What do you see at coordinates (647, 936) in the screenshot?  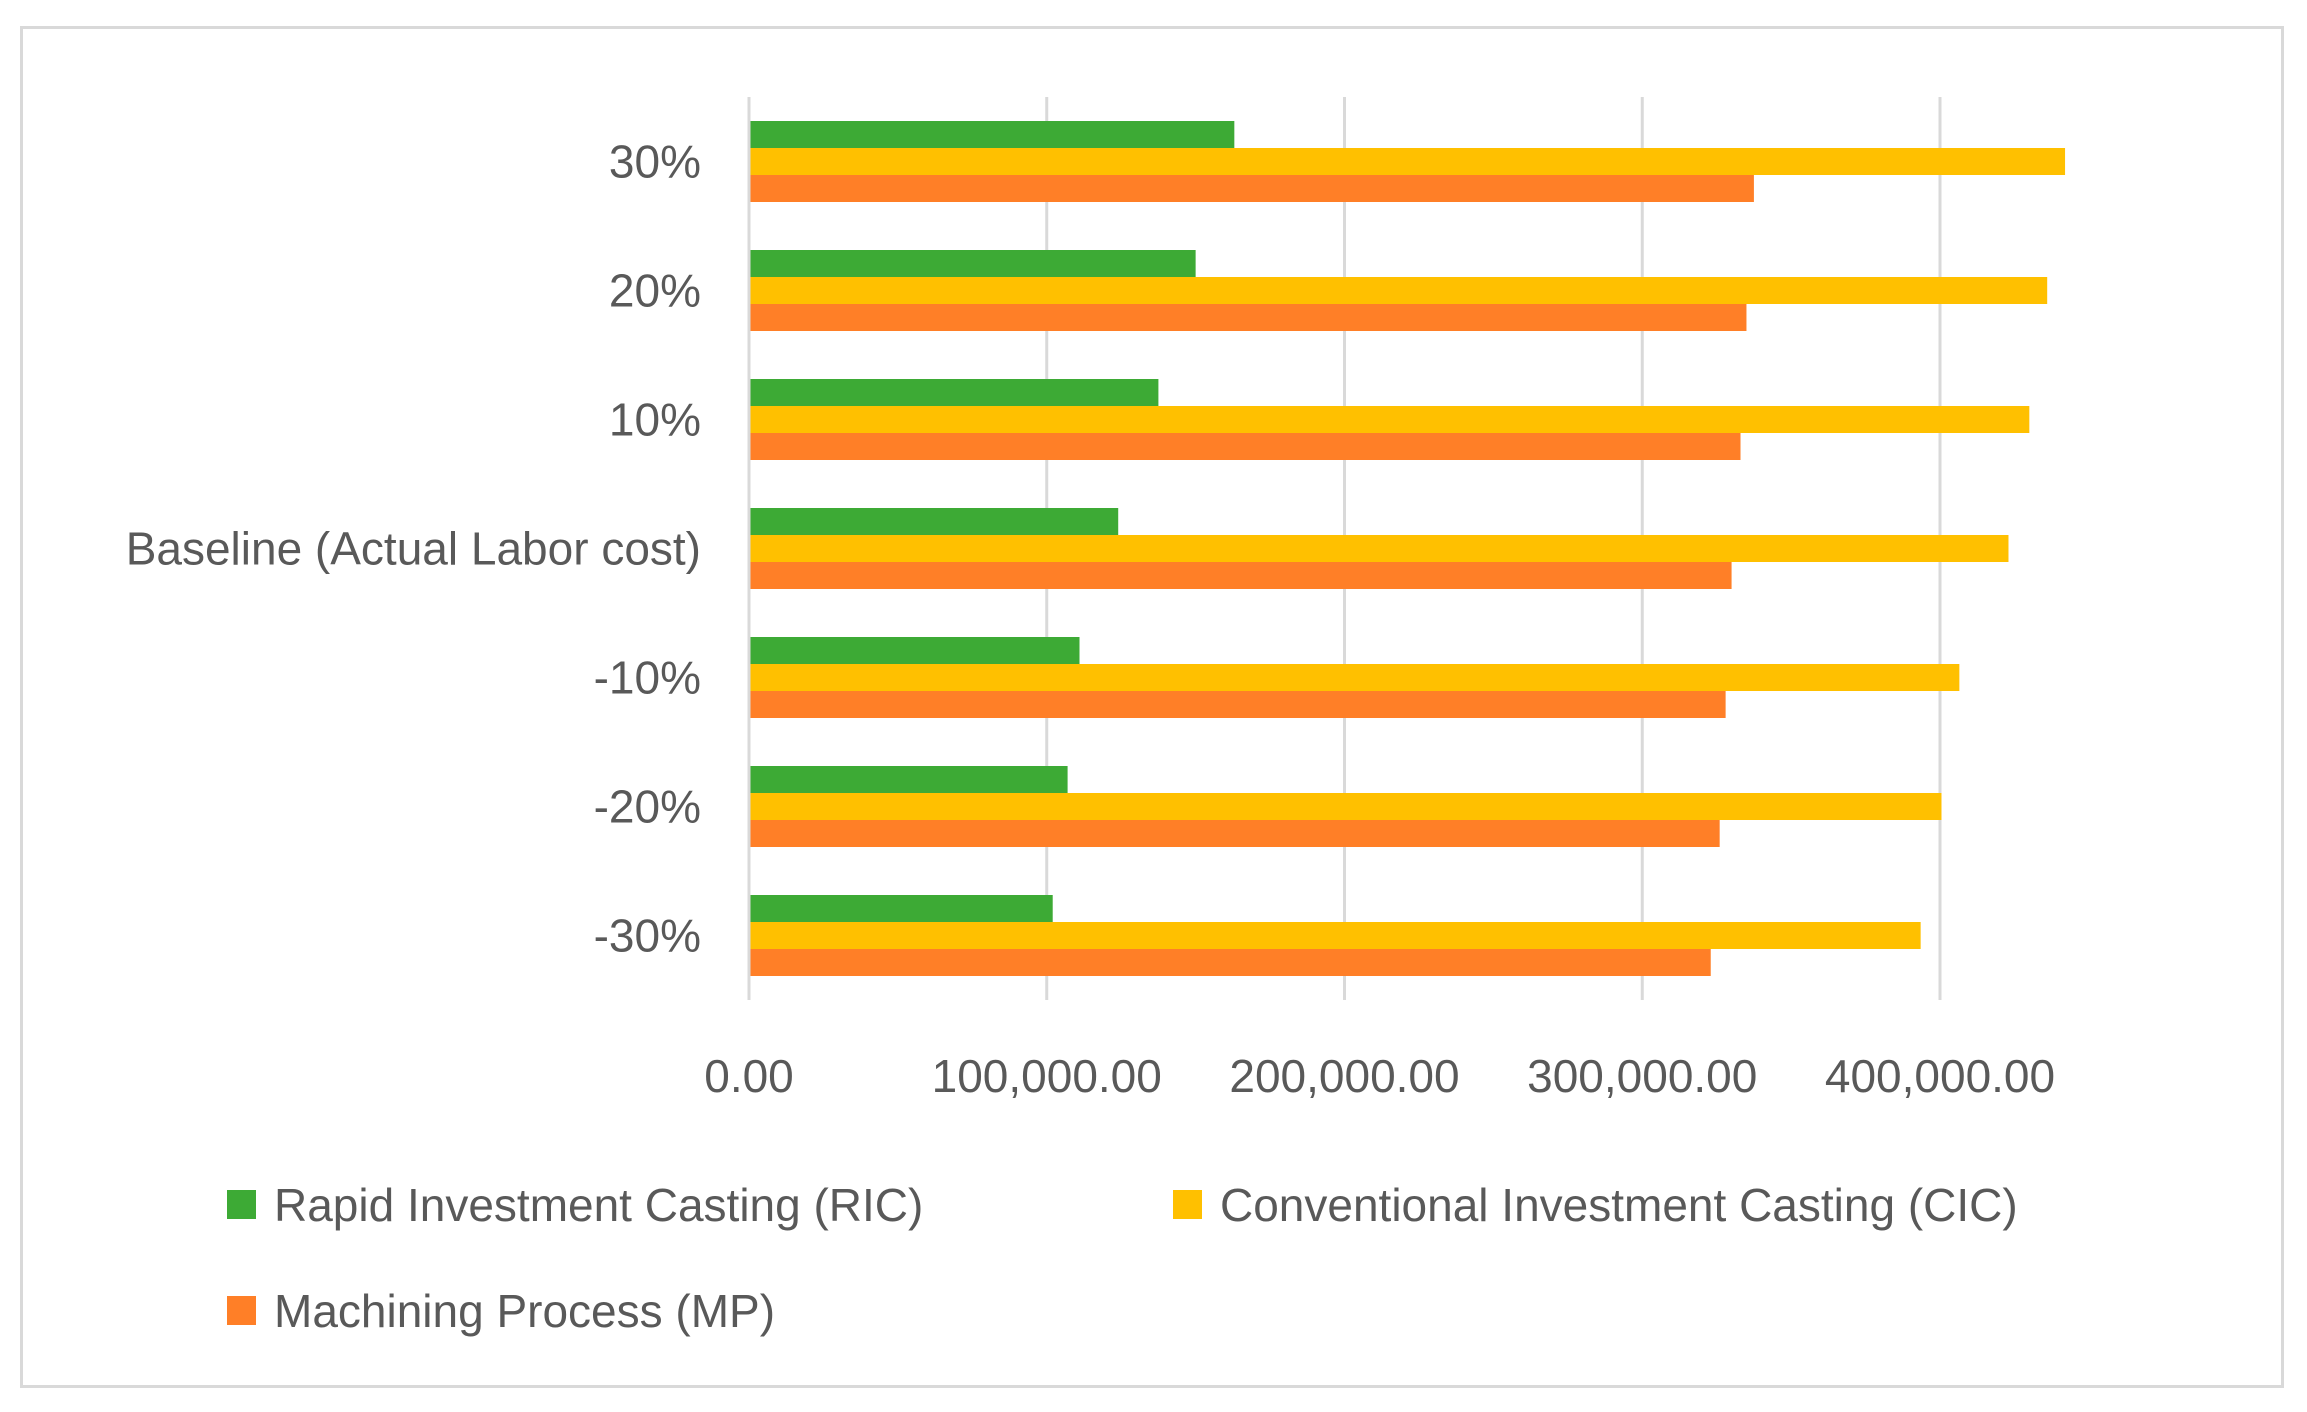 I see `category-label-6: -30%` at bounding box center [647, 936].